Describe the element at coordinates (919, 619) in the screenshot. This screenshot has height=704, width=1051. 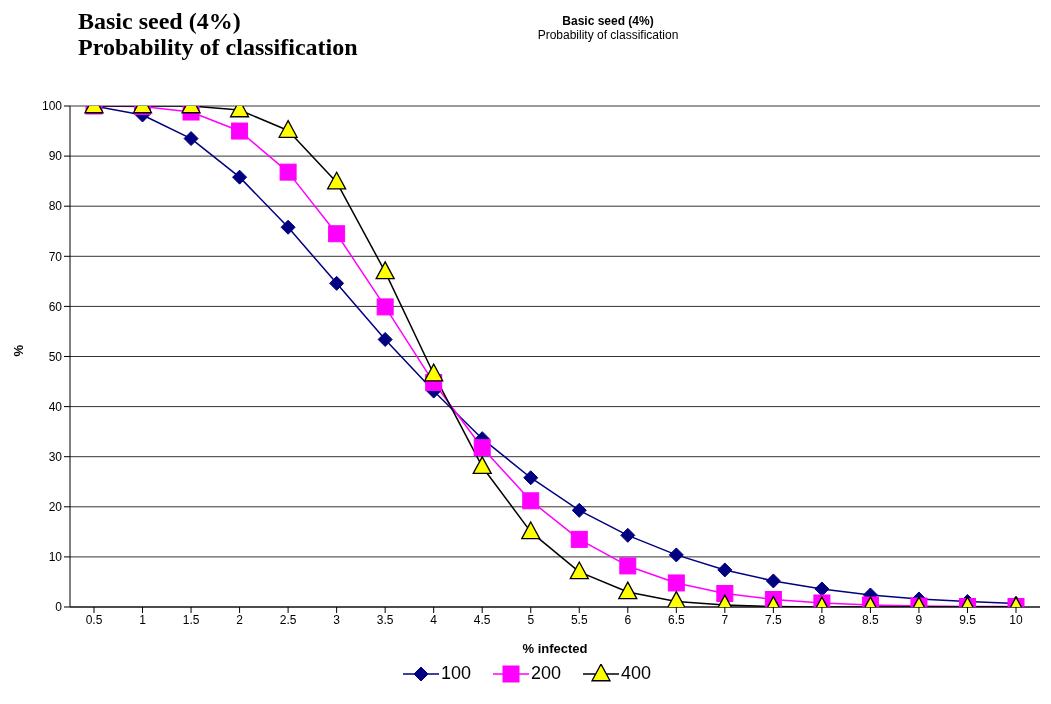
I see `x-tick-label: 9` at that location.